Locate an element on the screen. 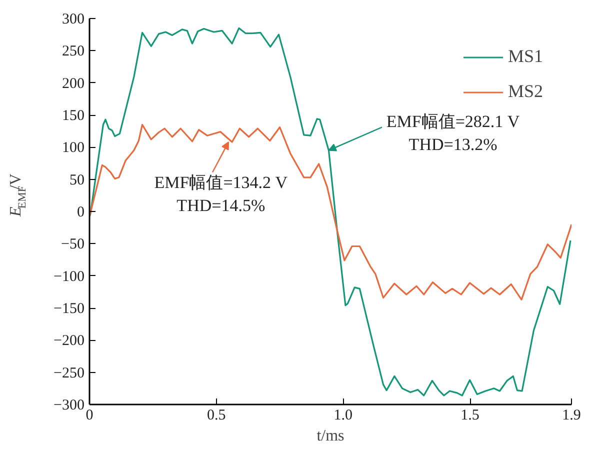 This screenshot has height=461, width=604. y-tick-label: −300 is located at coordinates (69, 406).